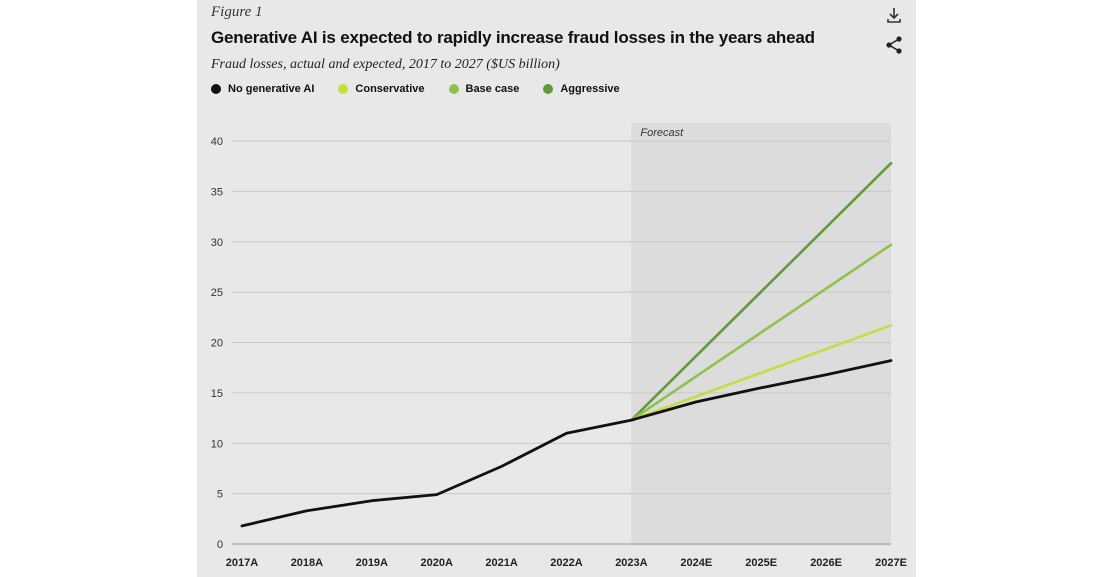  What do you see at coordinates (390, 89) in the screenshot?
I see `legend-label: Conservative` at bounding box center [390, 89].